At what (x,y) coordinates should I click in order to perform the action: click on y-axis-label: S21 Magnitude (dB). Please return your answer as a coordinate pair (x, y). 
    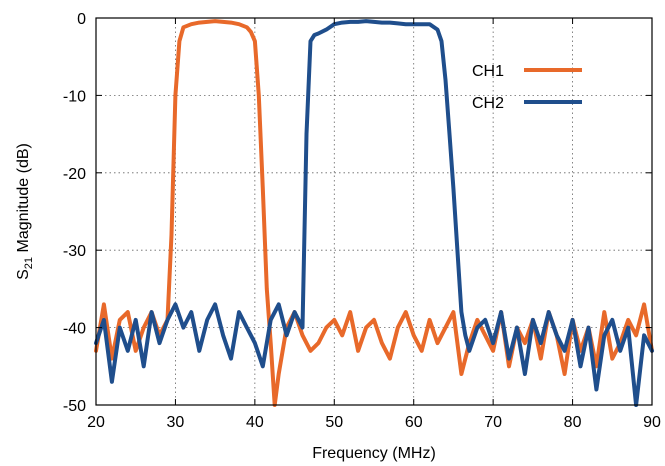
    Looking at the image, I should click on (25, 211).